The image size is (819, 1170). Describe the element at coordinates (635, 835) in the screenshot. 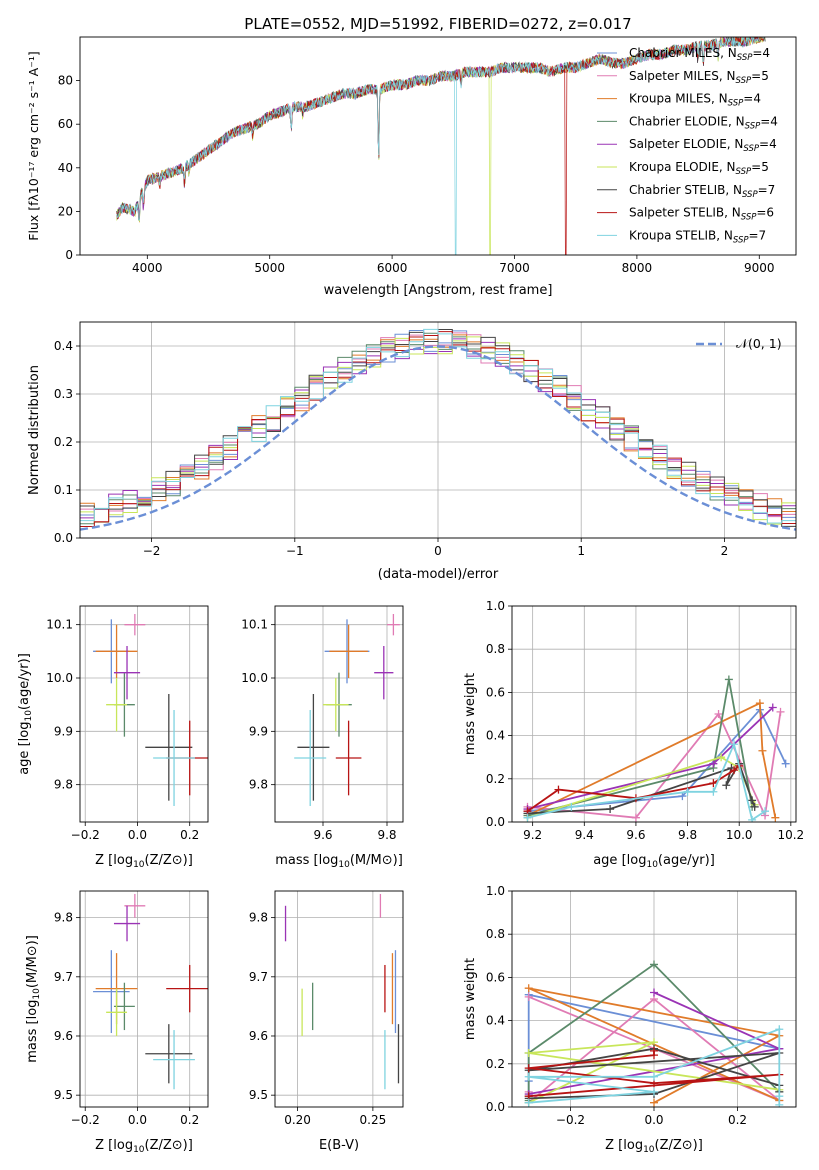

I see `x-tick-label: 9.6` at that location.